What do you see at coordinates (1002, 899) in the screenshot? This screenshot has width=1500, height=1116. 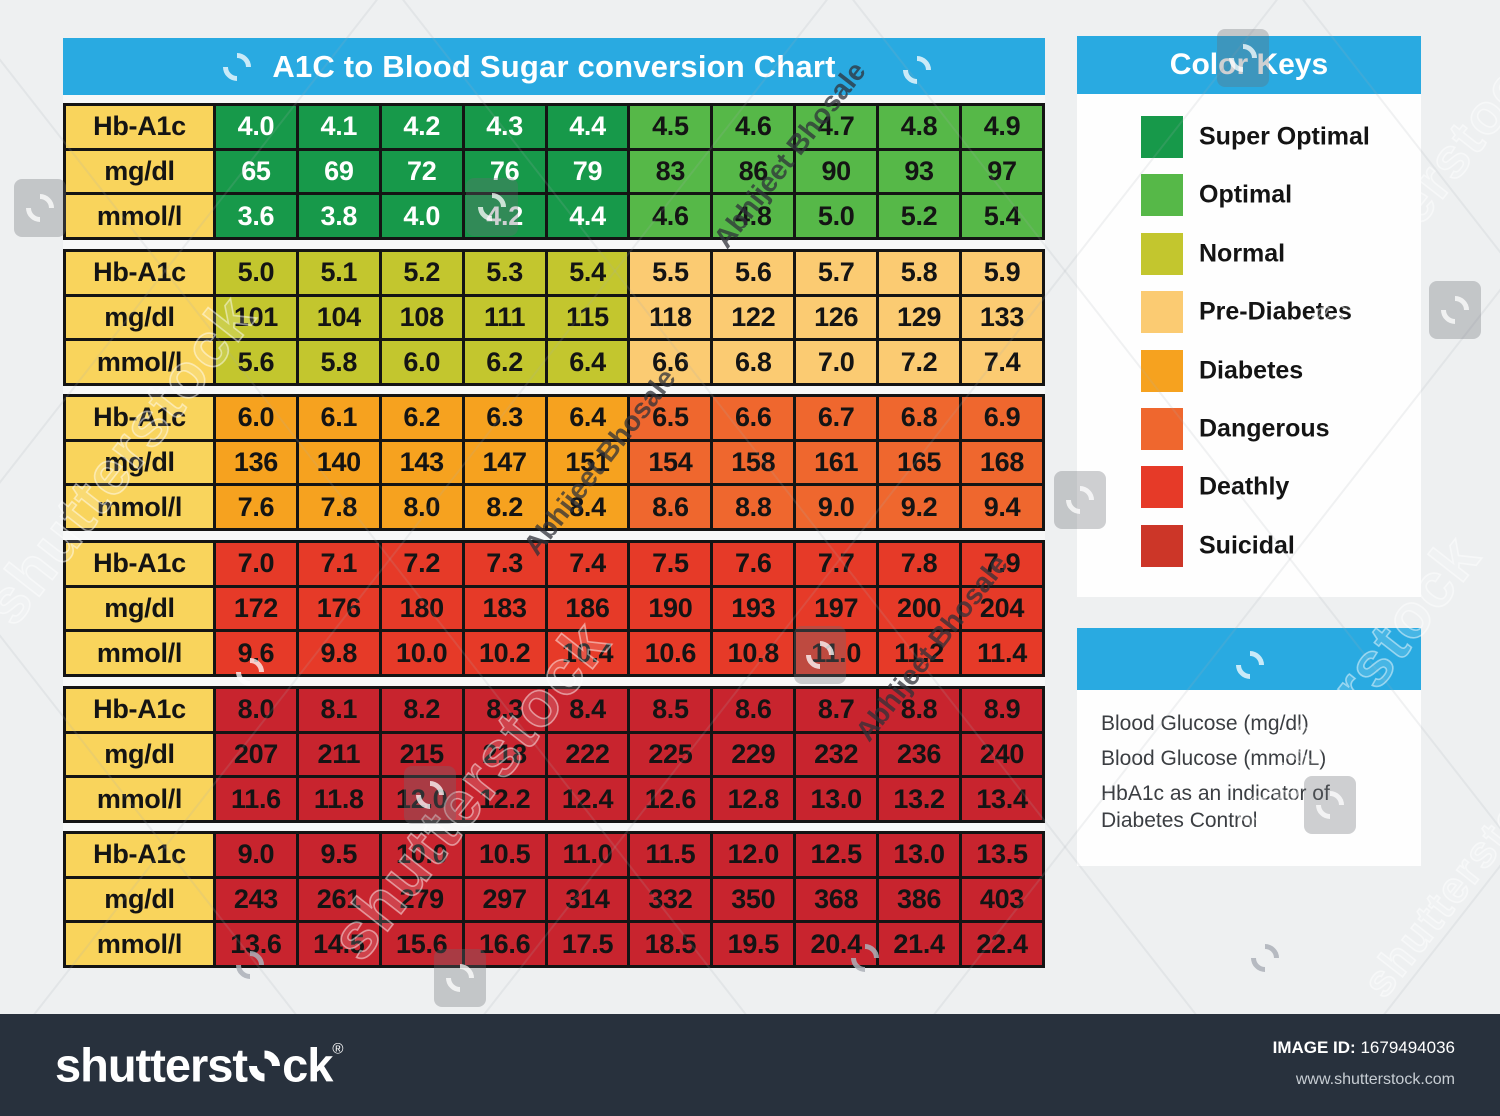 I see `value-cell: 403` at bounding box center [1002, 899].